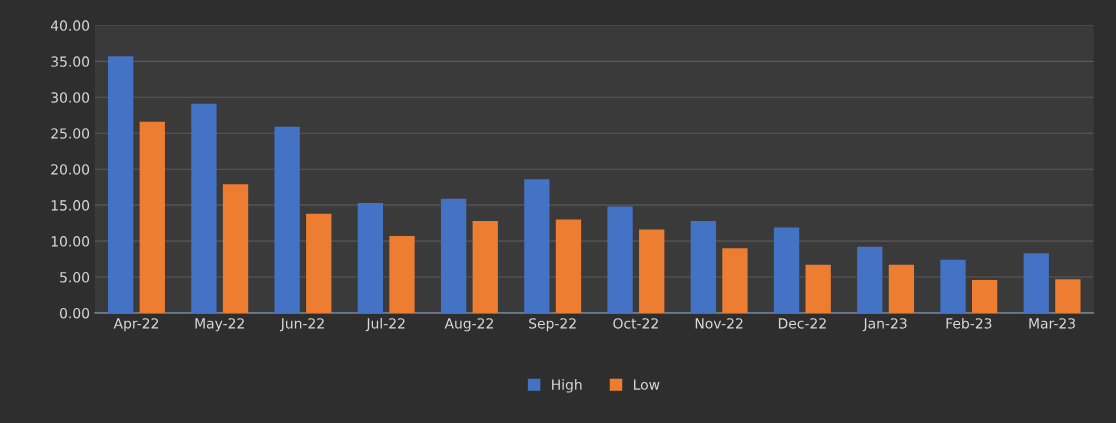 The height and width of the screenshot is (423, 1116). I want to click on x-tick-label: Oct-22, so click(635, 323).